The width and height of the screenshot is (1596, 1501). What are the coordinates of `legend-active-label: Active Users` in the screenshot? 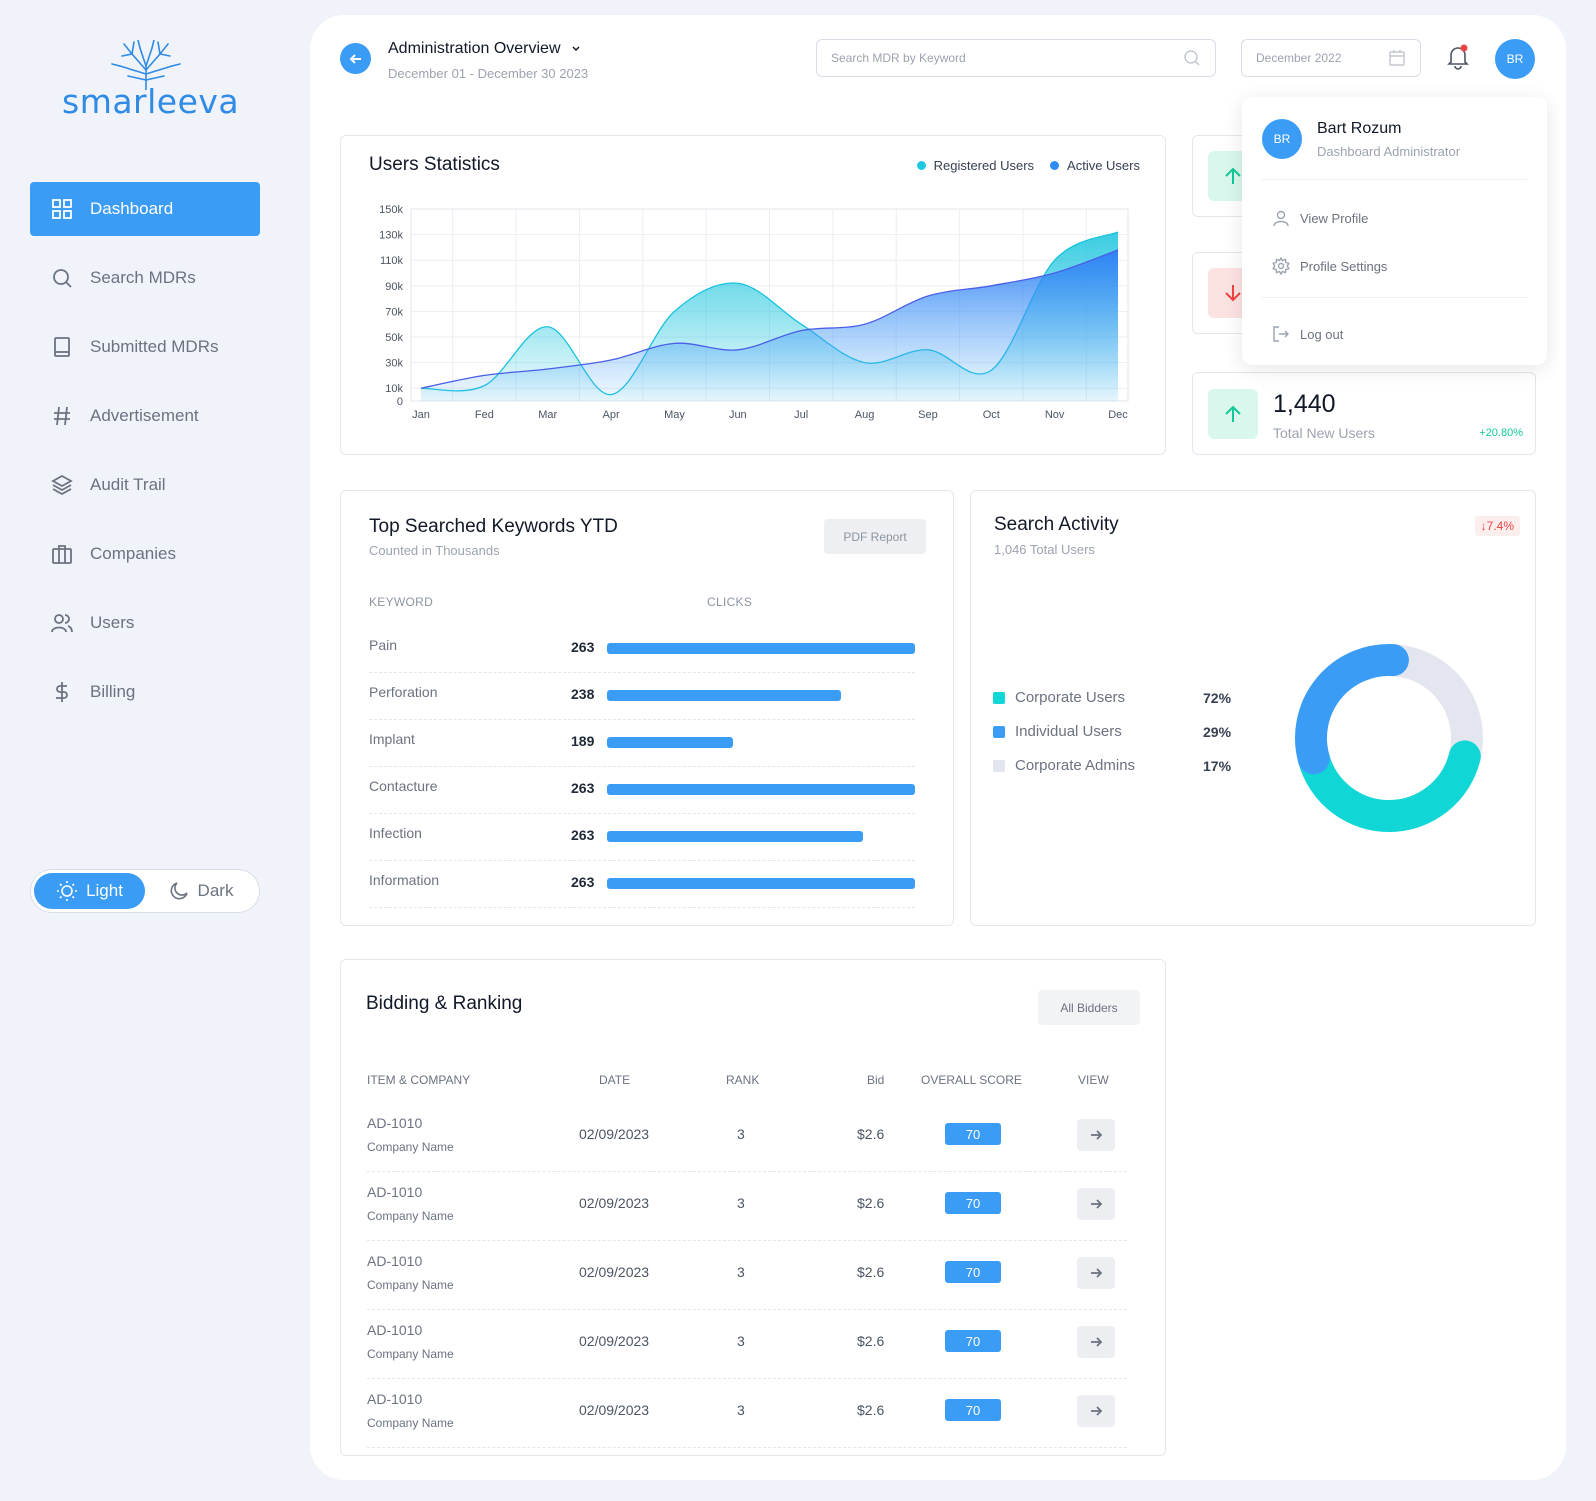 It's located at (1103, 165).